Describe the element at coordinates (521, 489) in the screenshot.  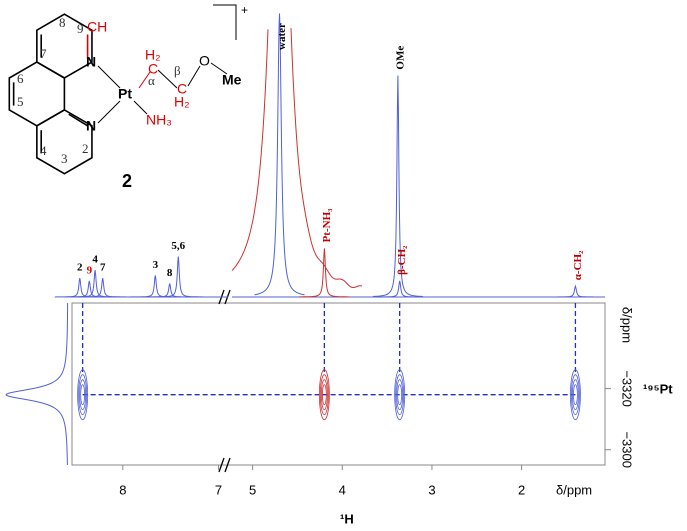
I see `x-tick-label: 2` at that location.